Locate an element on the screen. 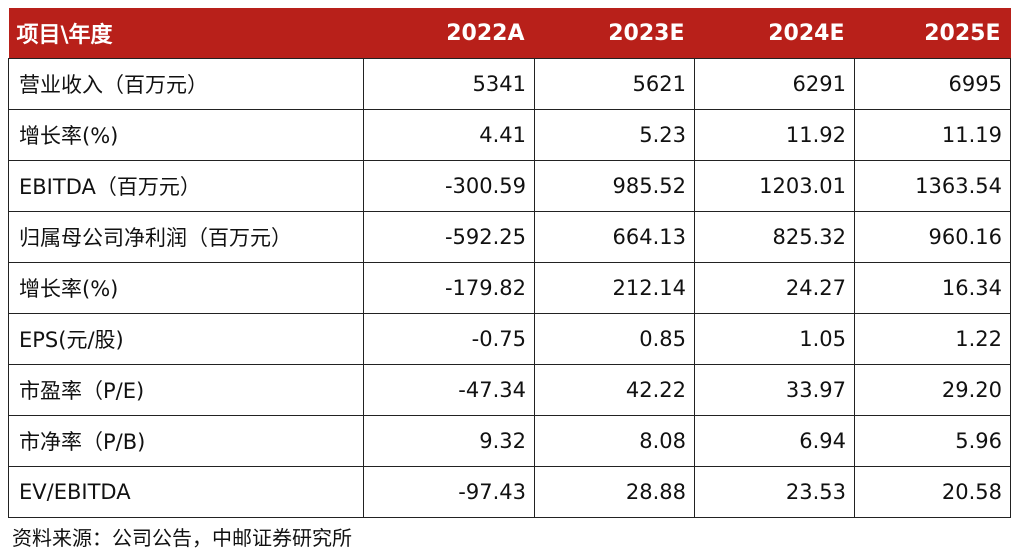 This screenshot has width=1018, height=556. table-cell: 0.85 is located at coordinates (614, 339).